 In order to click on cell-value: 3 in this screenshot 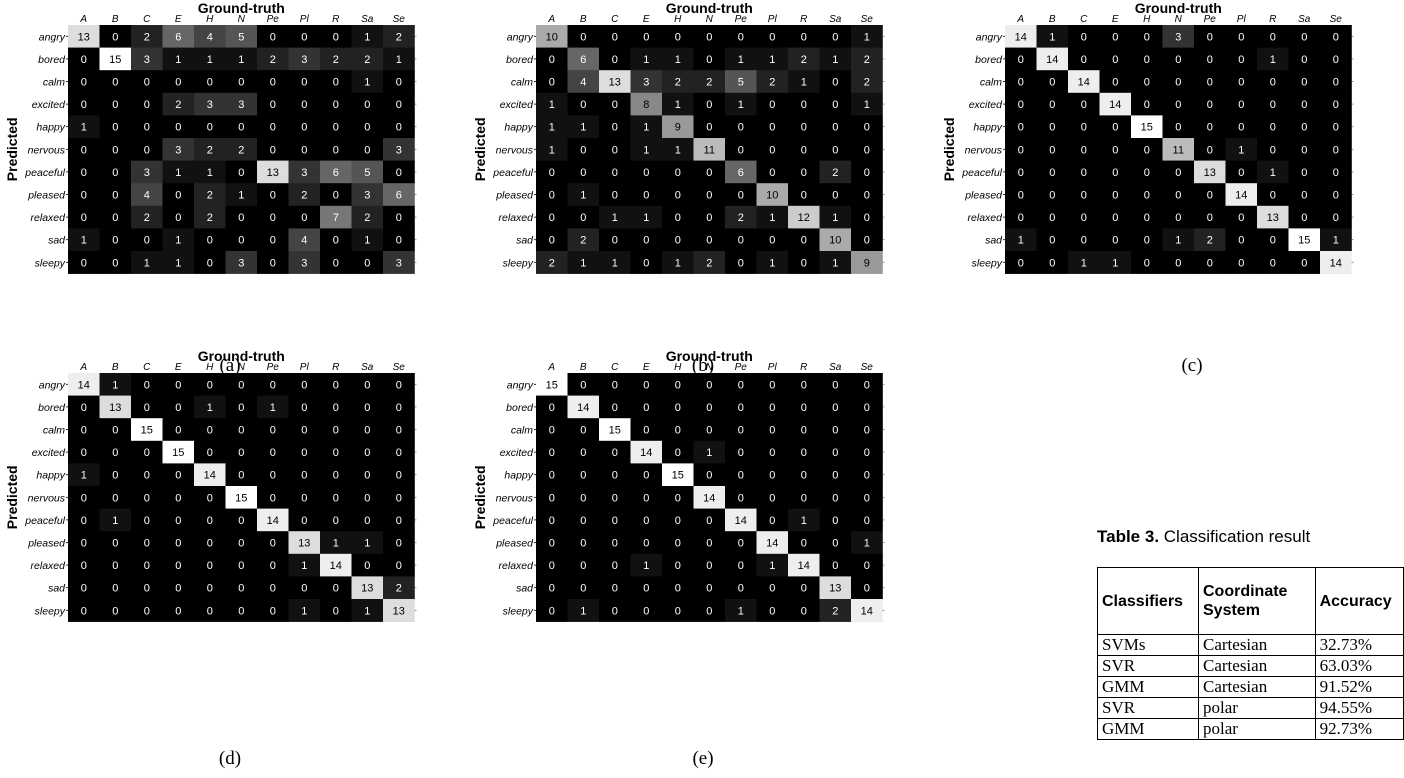, I will do `click(241, 105)`.